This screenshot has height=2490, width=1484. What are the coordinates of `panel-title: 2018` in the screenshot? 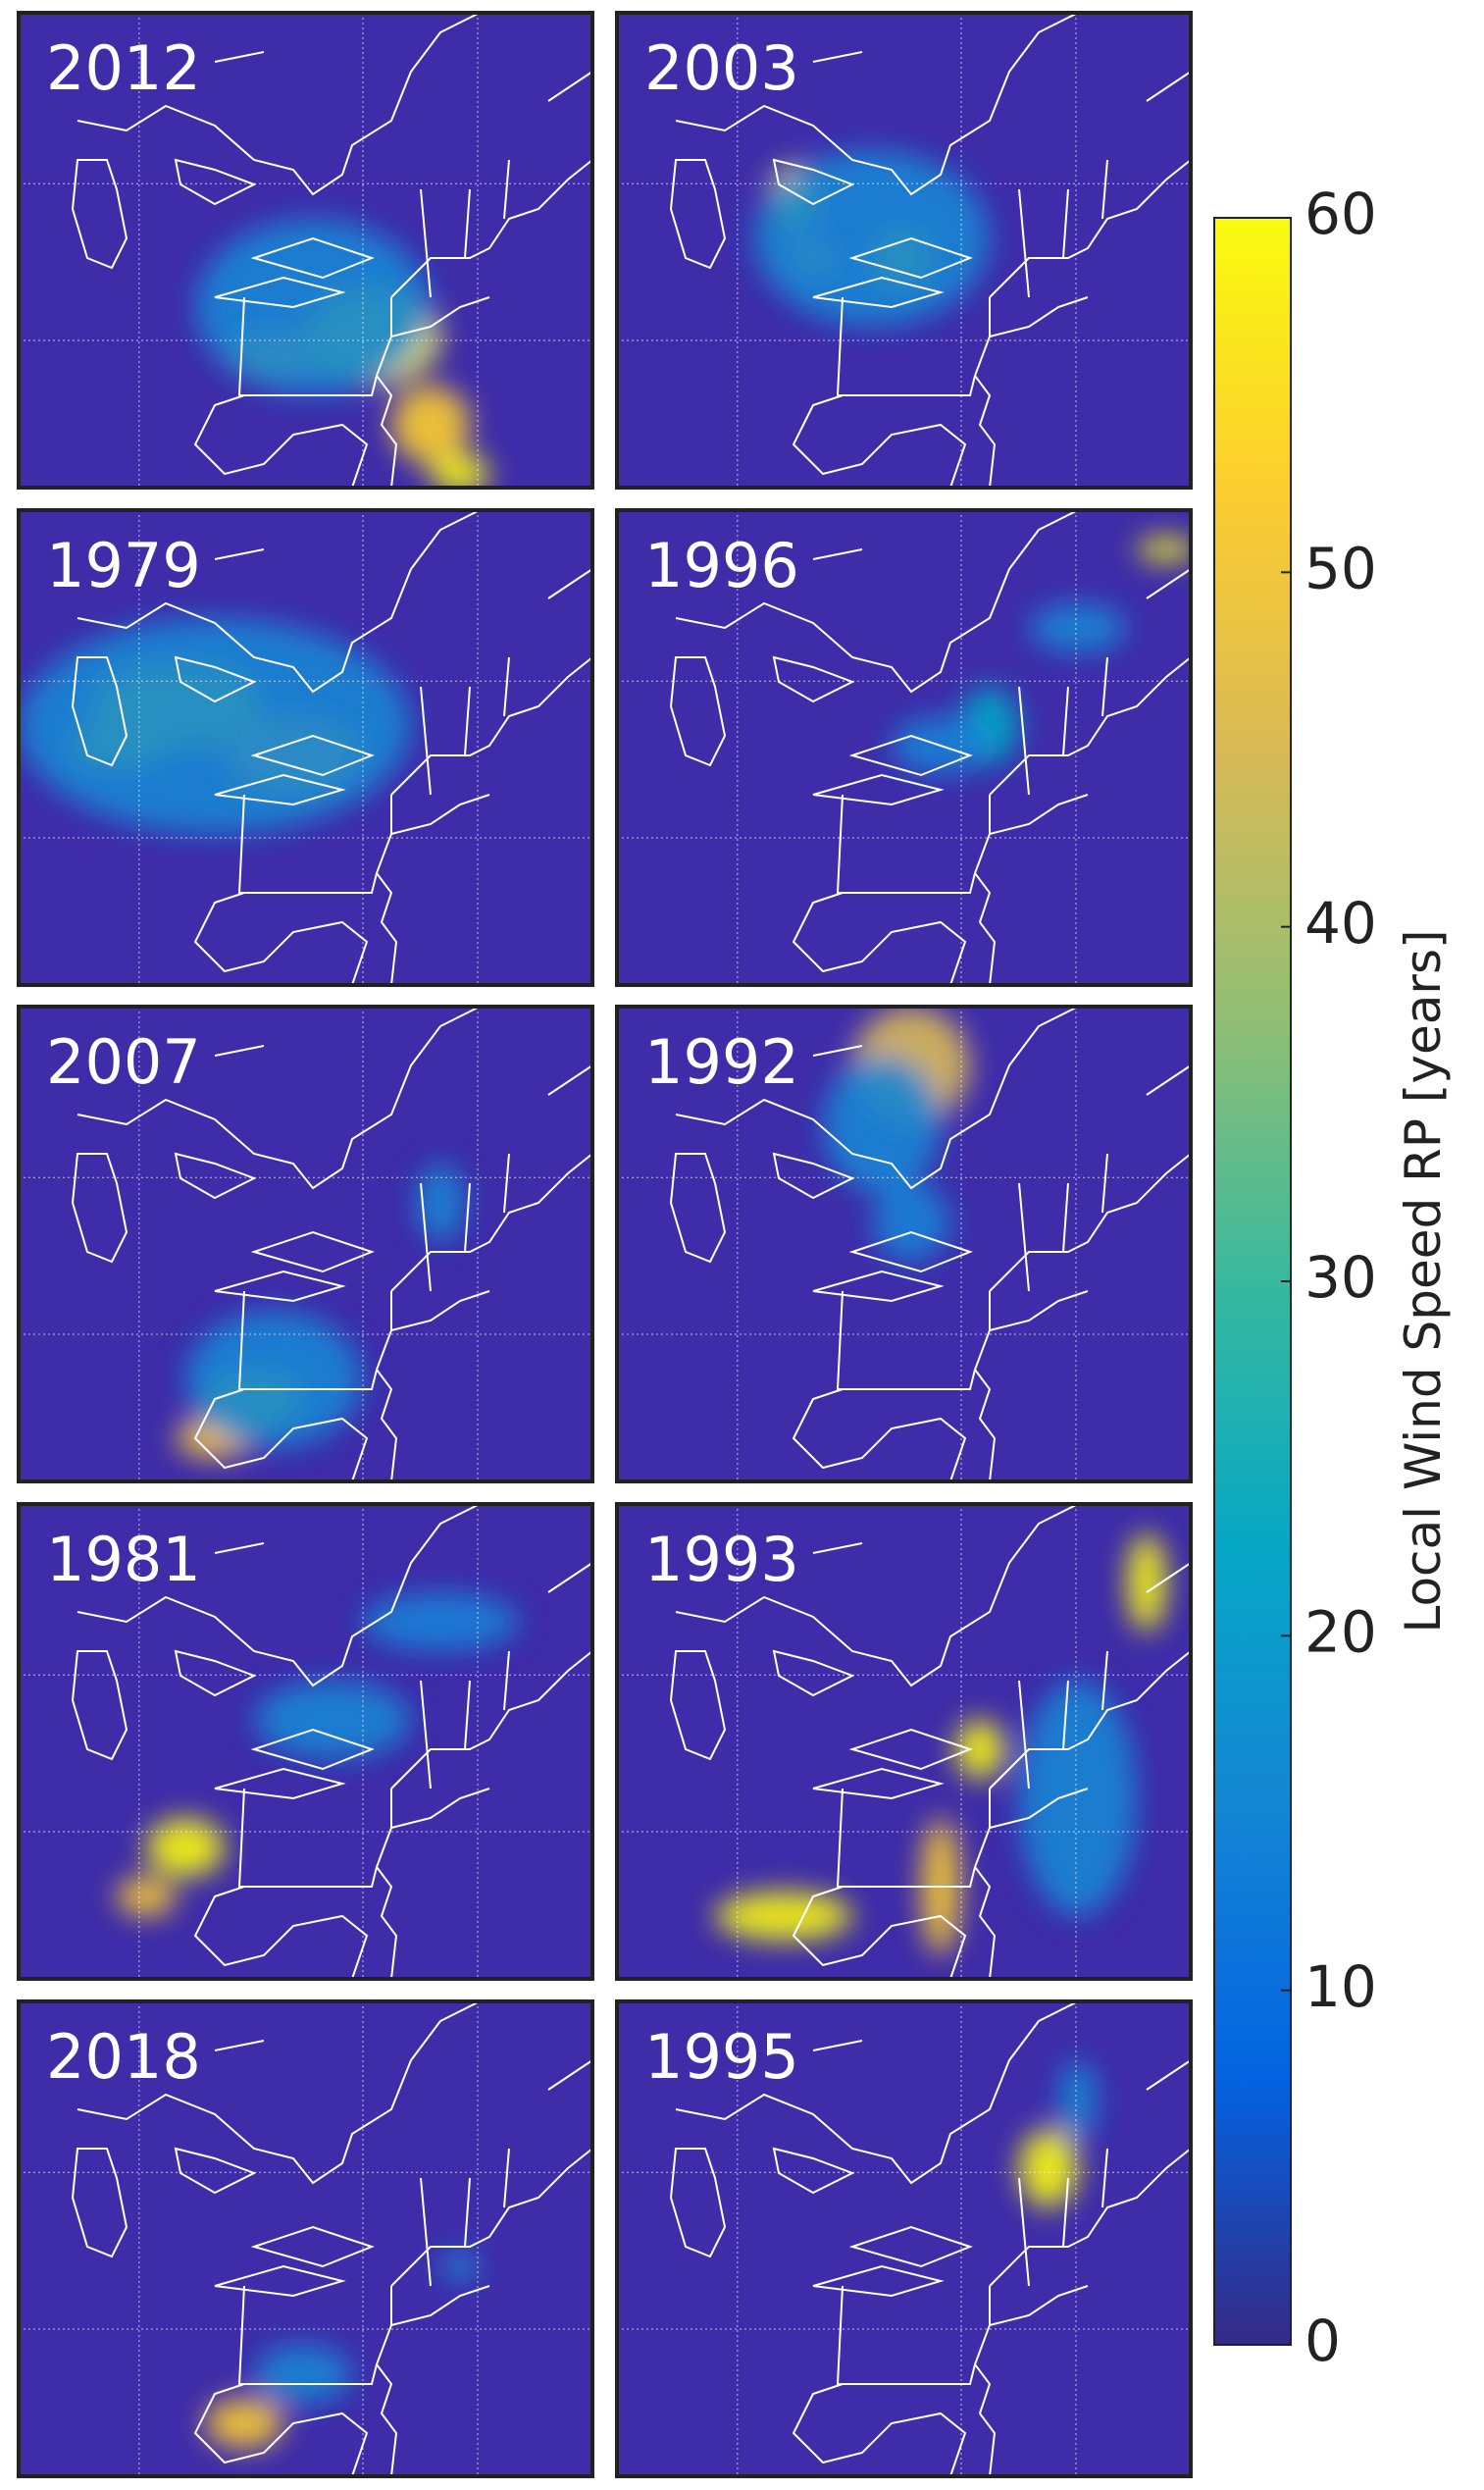 It's located at (123, 2057).